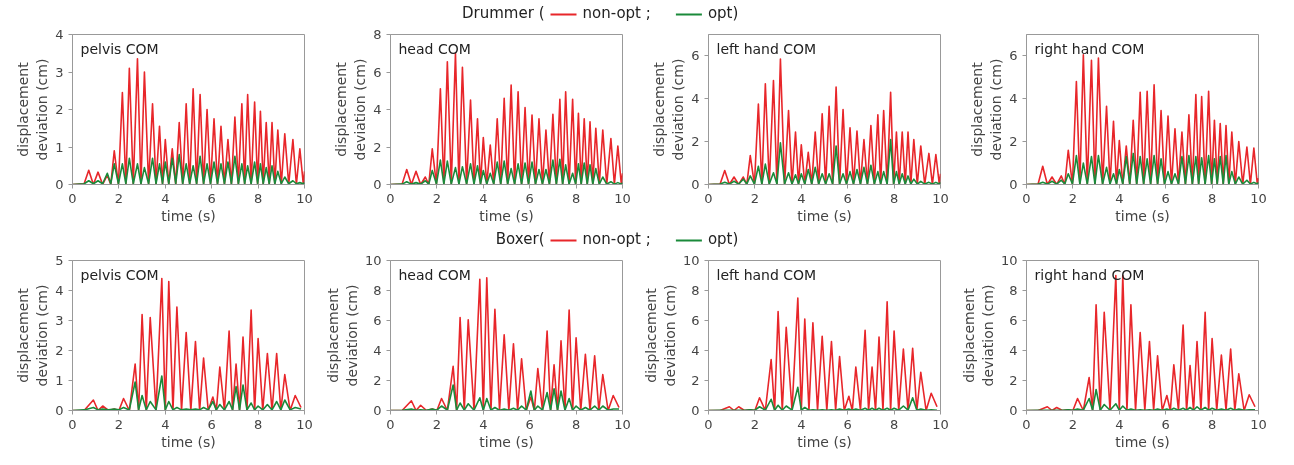 The height and width of the screenshot is (465, 1294). What do you see at coordinates (59, 260) in the screenshot?
I see `y-tick-label: 5` at bounding box center [59, 260].